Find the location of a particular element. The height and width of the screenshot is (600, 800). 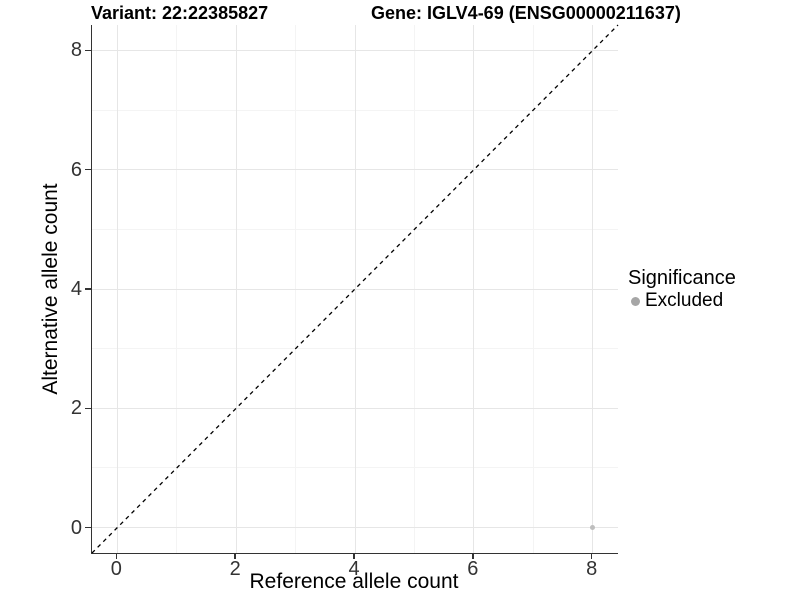

y-axis-tick-label: 8 is located at coordinates (76, 50).